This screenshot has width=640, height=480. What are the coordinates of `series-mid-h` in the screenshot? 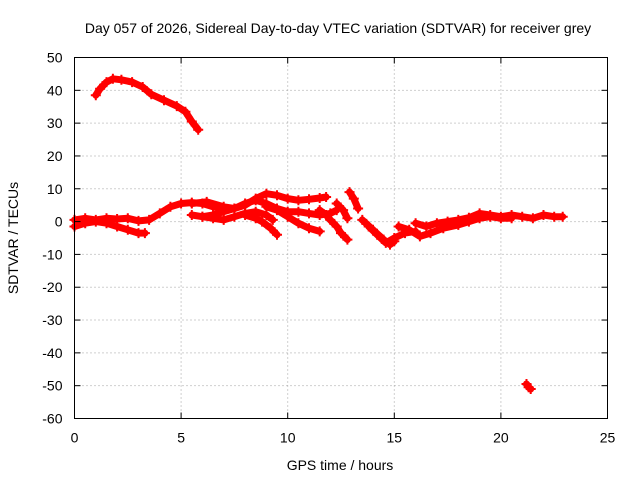 It's located at (354, 200).